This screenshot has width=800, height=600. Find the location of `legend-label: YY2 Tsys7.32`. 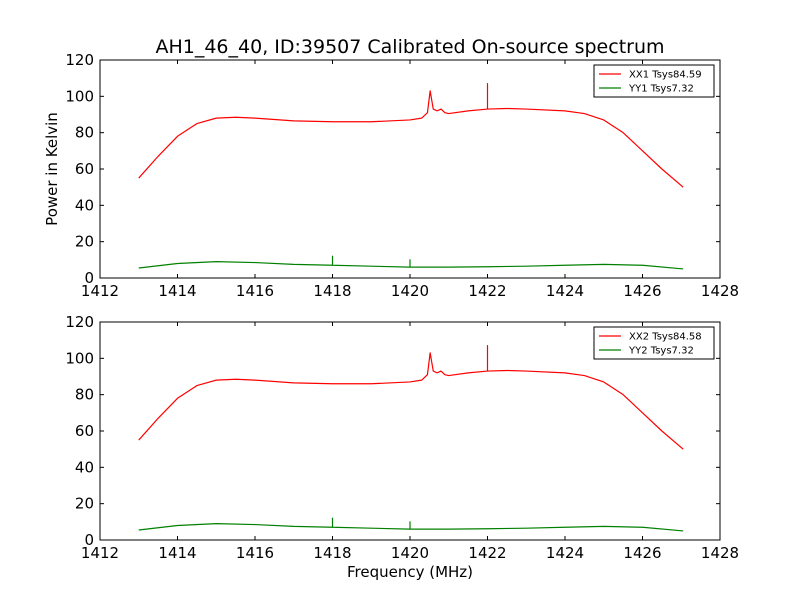

legend-label: YY2 Tsys7.32 is located at coordinates (661, 351).